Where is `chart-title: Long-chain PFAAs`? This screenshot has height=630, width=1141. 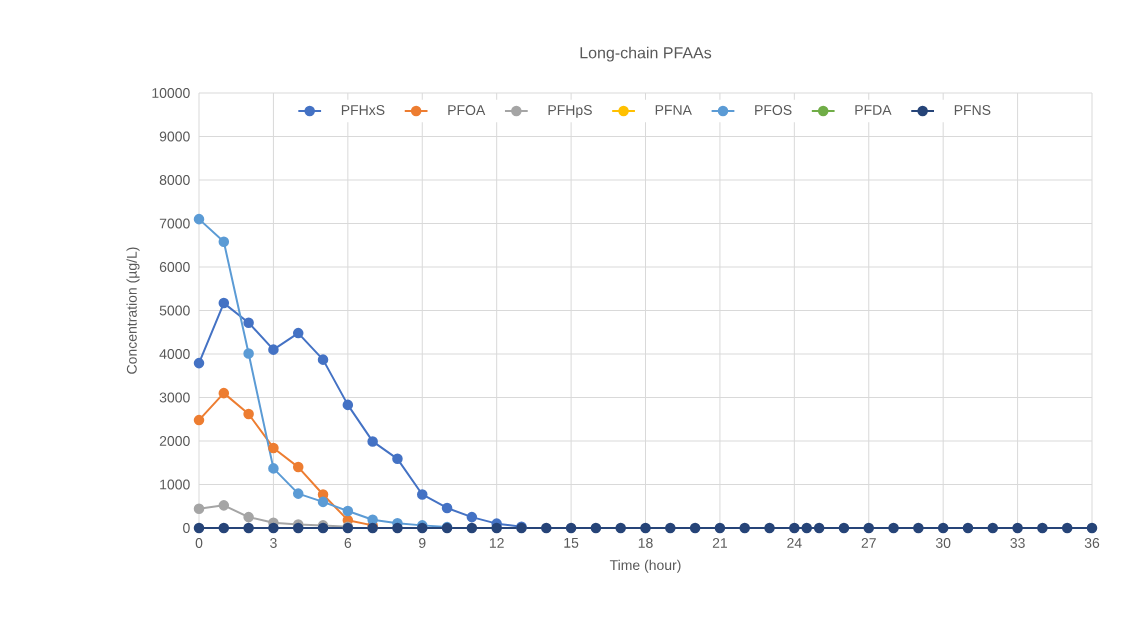 chart-title: Long-chain PFAAs is located at coordinates (646, 54).